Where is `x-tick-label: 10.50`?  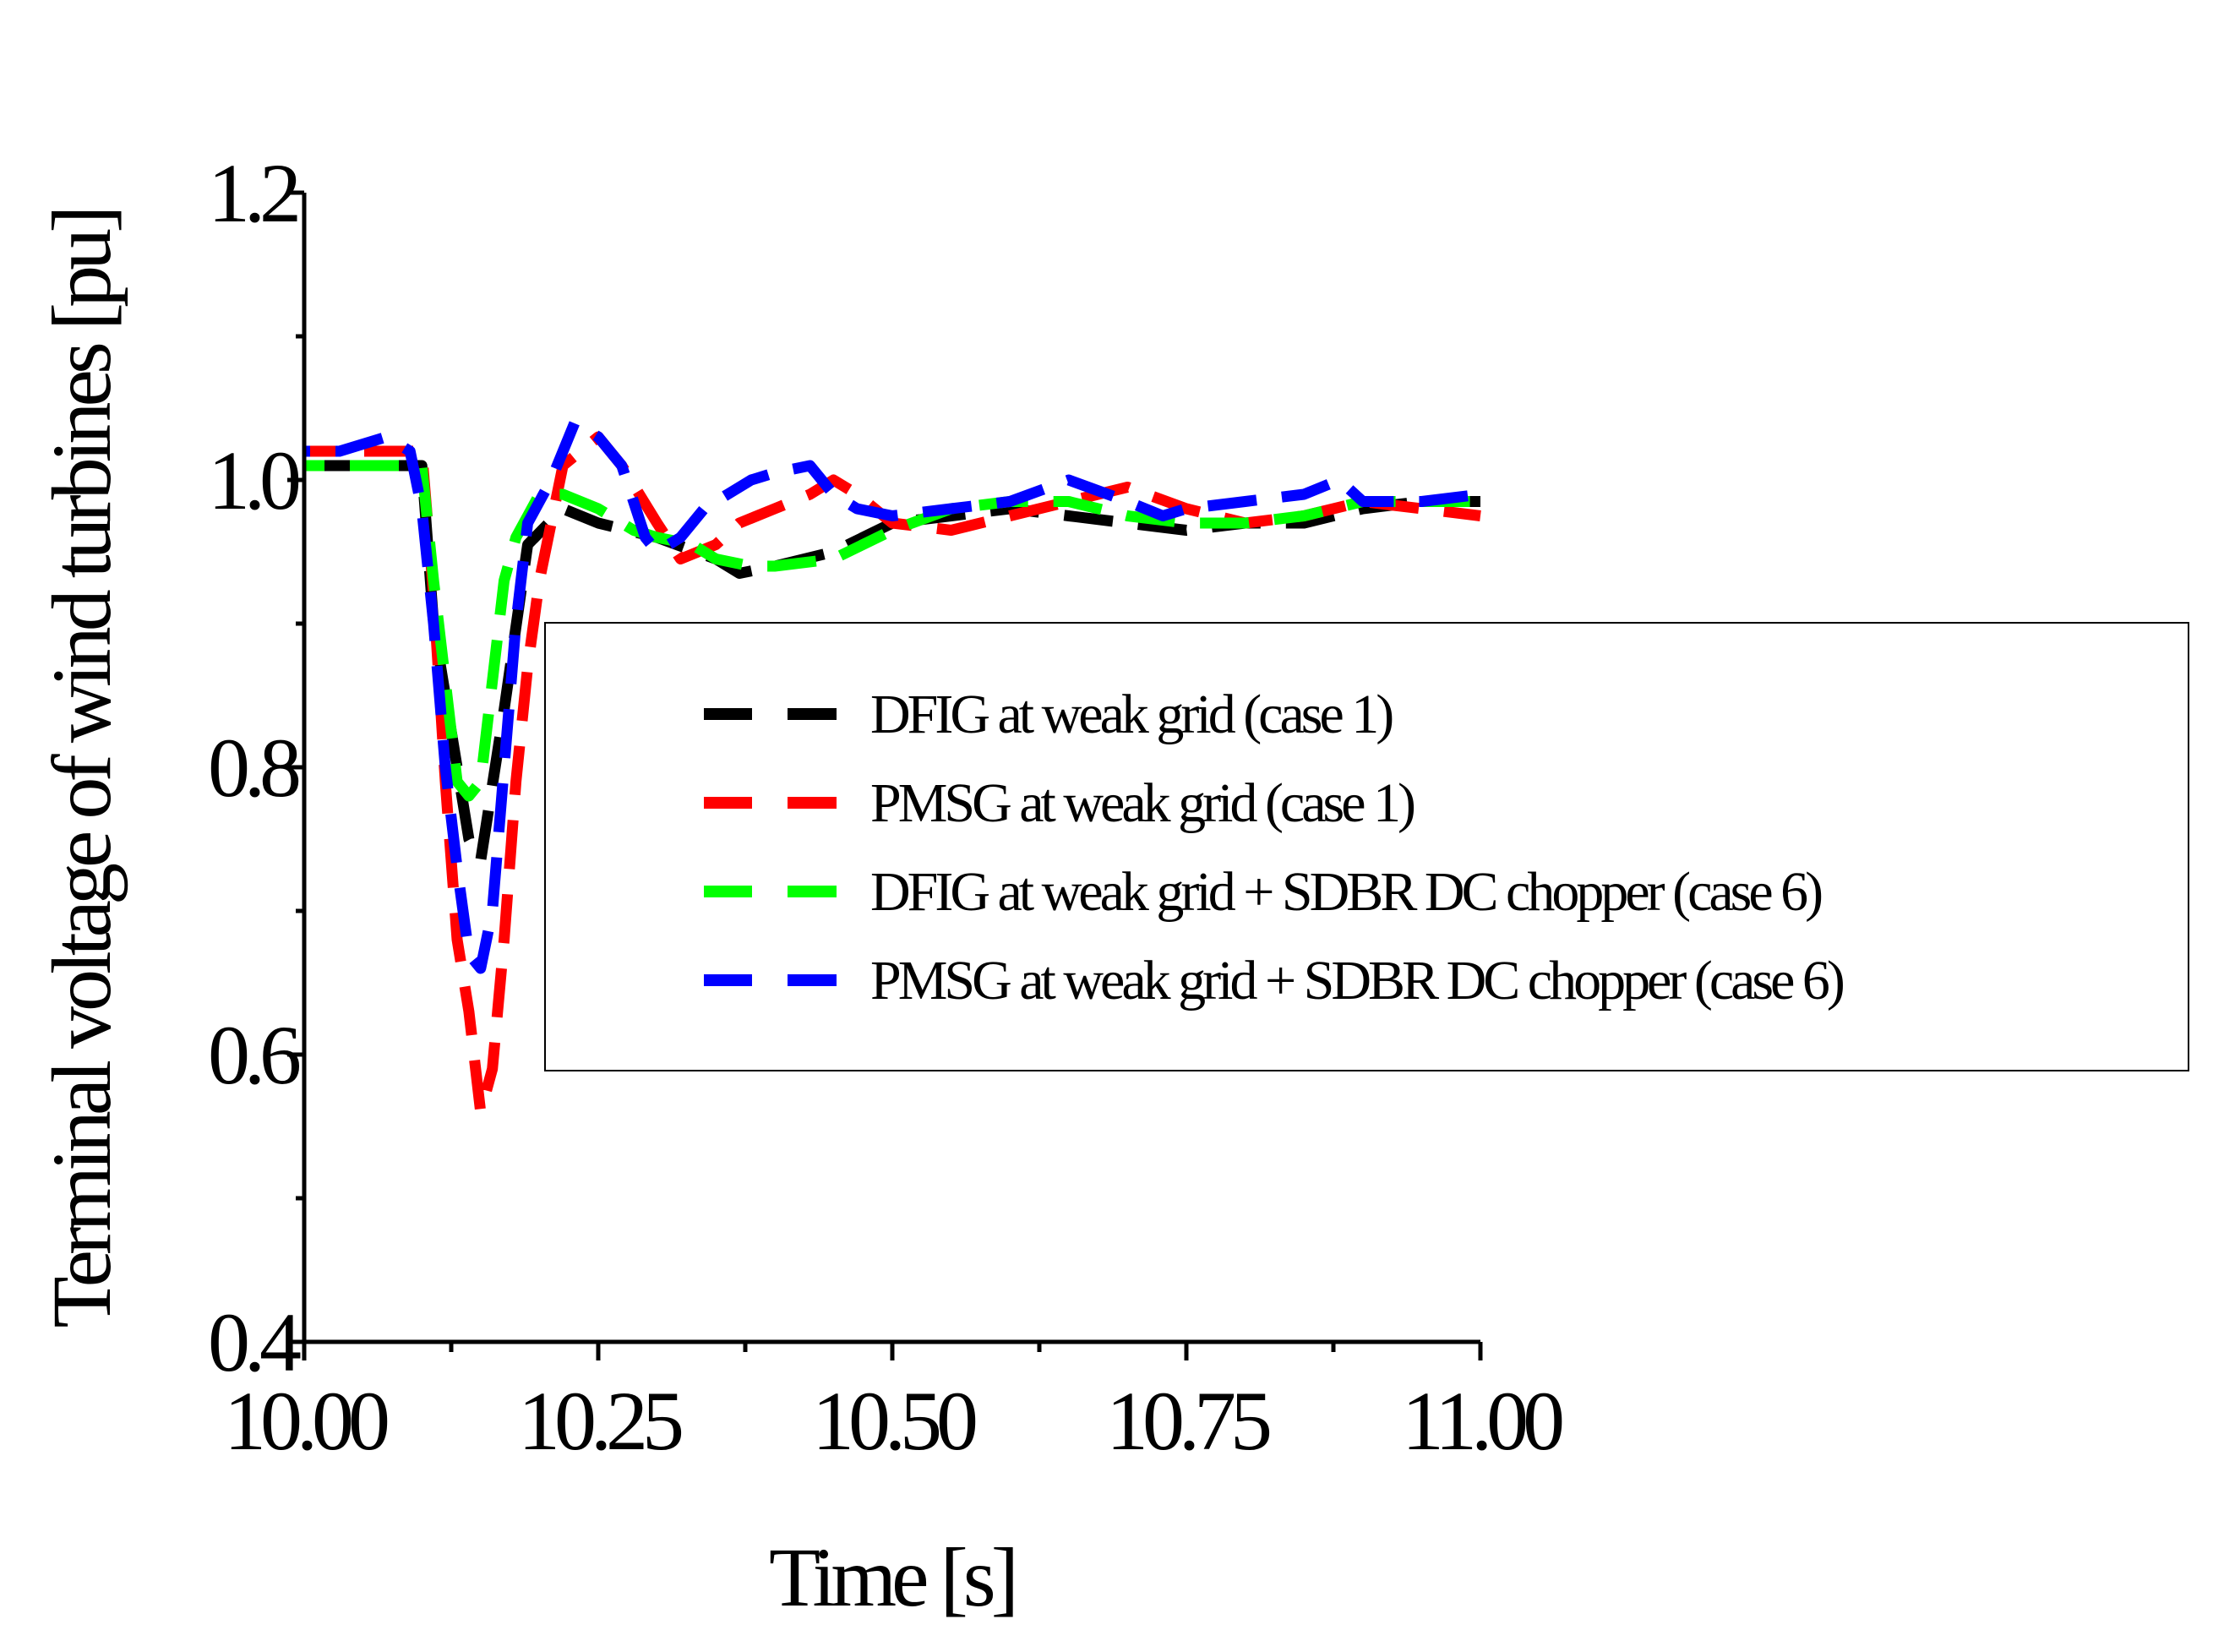
x-tick-label: 10.50 is located at coordinates (894, 1421).